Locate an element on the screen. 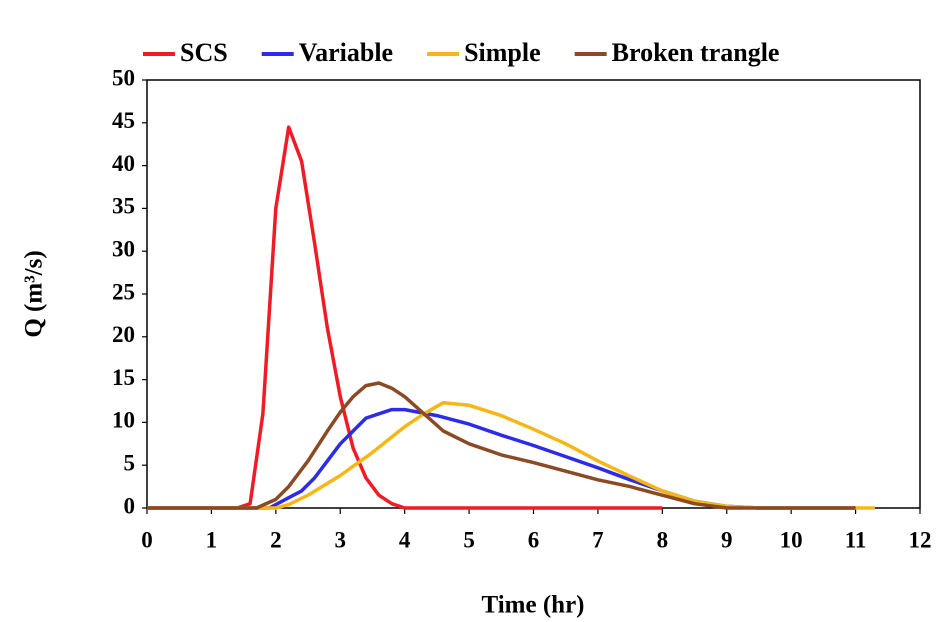  y-tick-label: 5 is located at coordinates (130, 462).